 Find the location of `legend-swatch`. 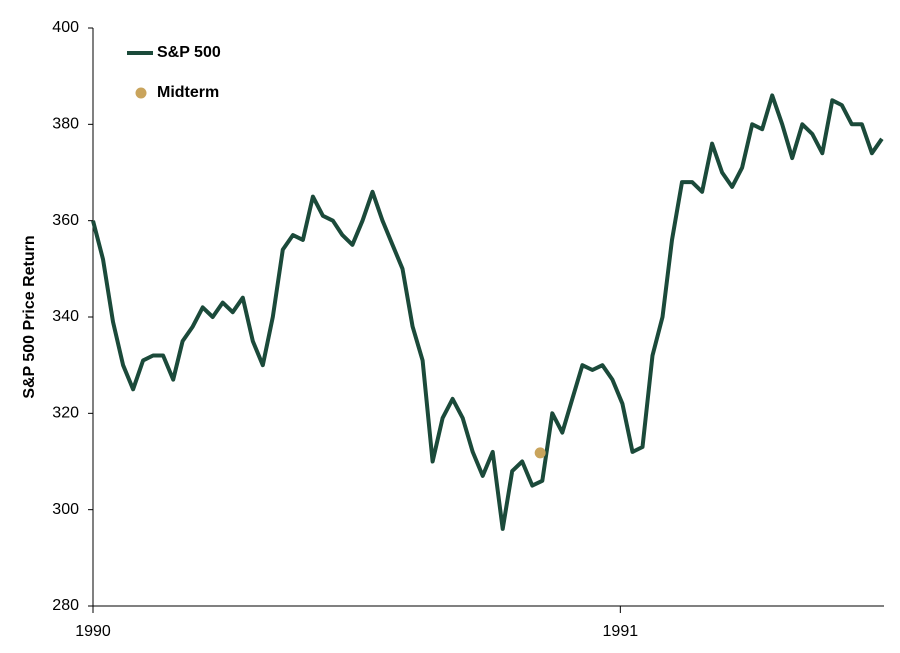

legend-swatch is located at coordinates (141, 93).